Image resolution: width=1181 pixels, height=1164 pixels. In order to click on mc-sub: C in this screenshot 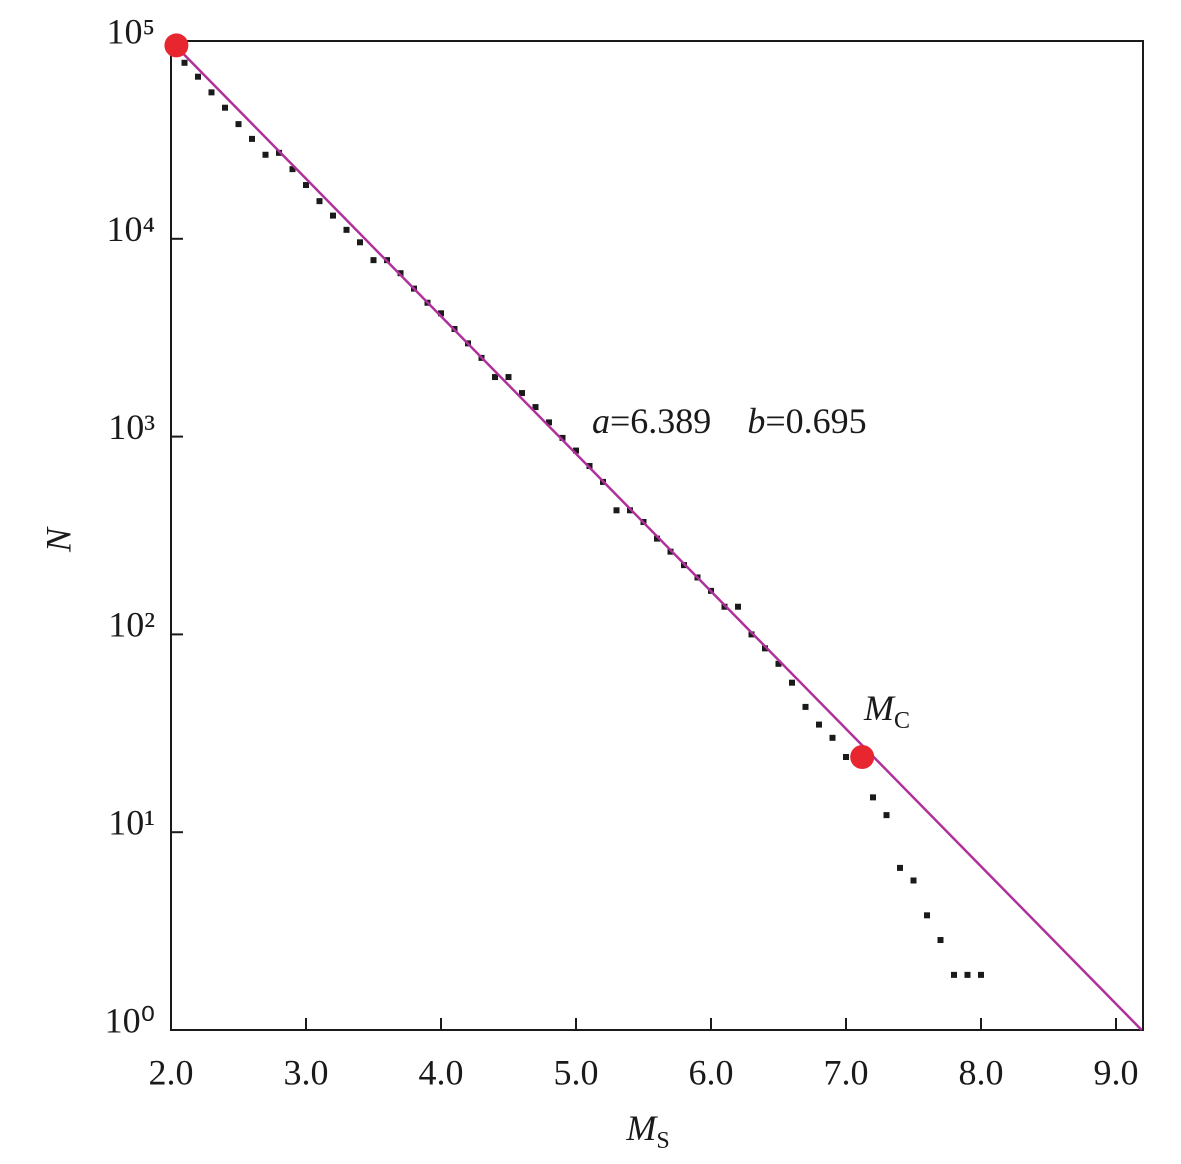, I will do `click(902, 721)`.